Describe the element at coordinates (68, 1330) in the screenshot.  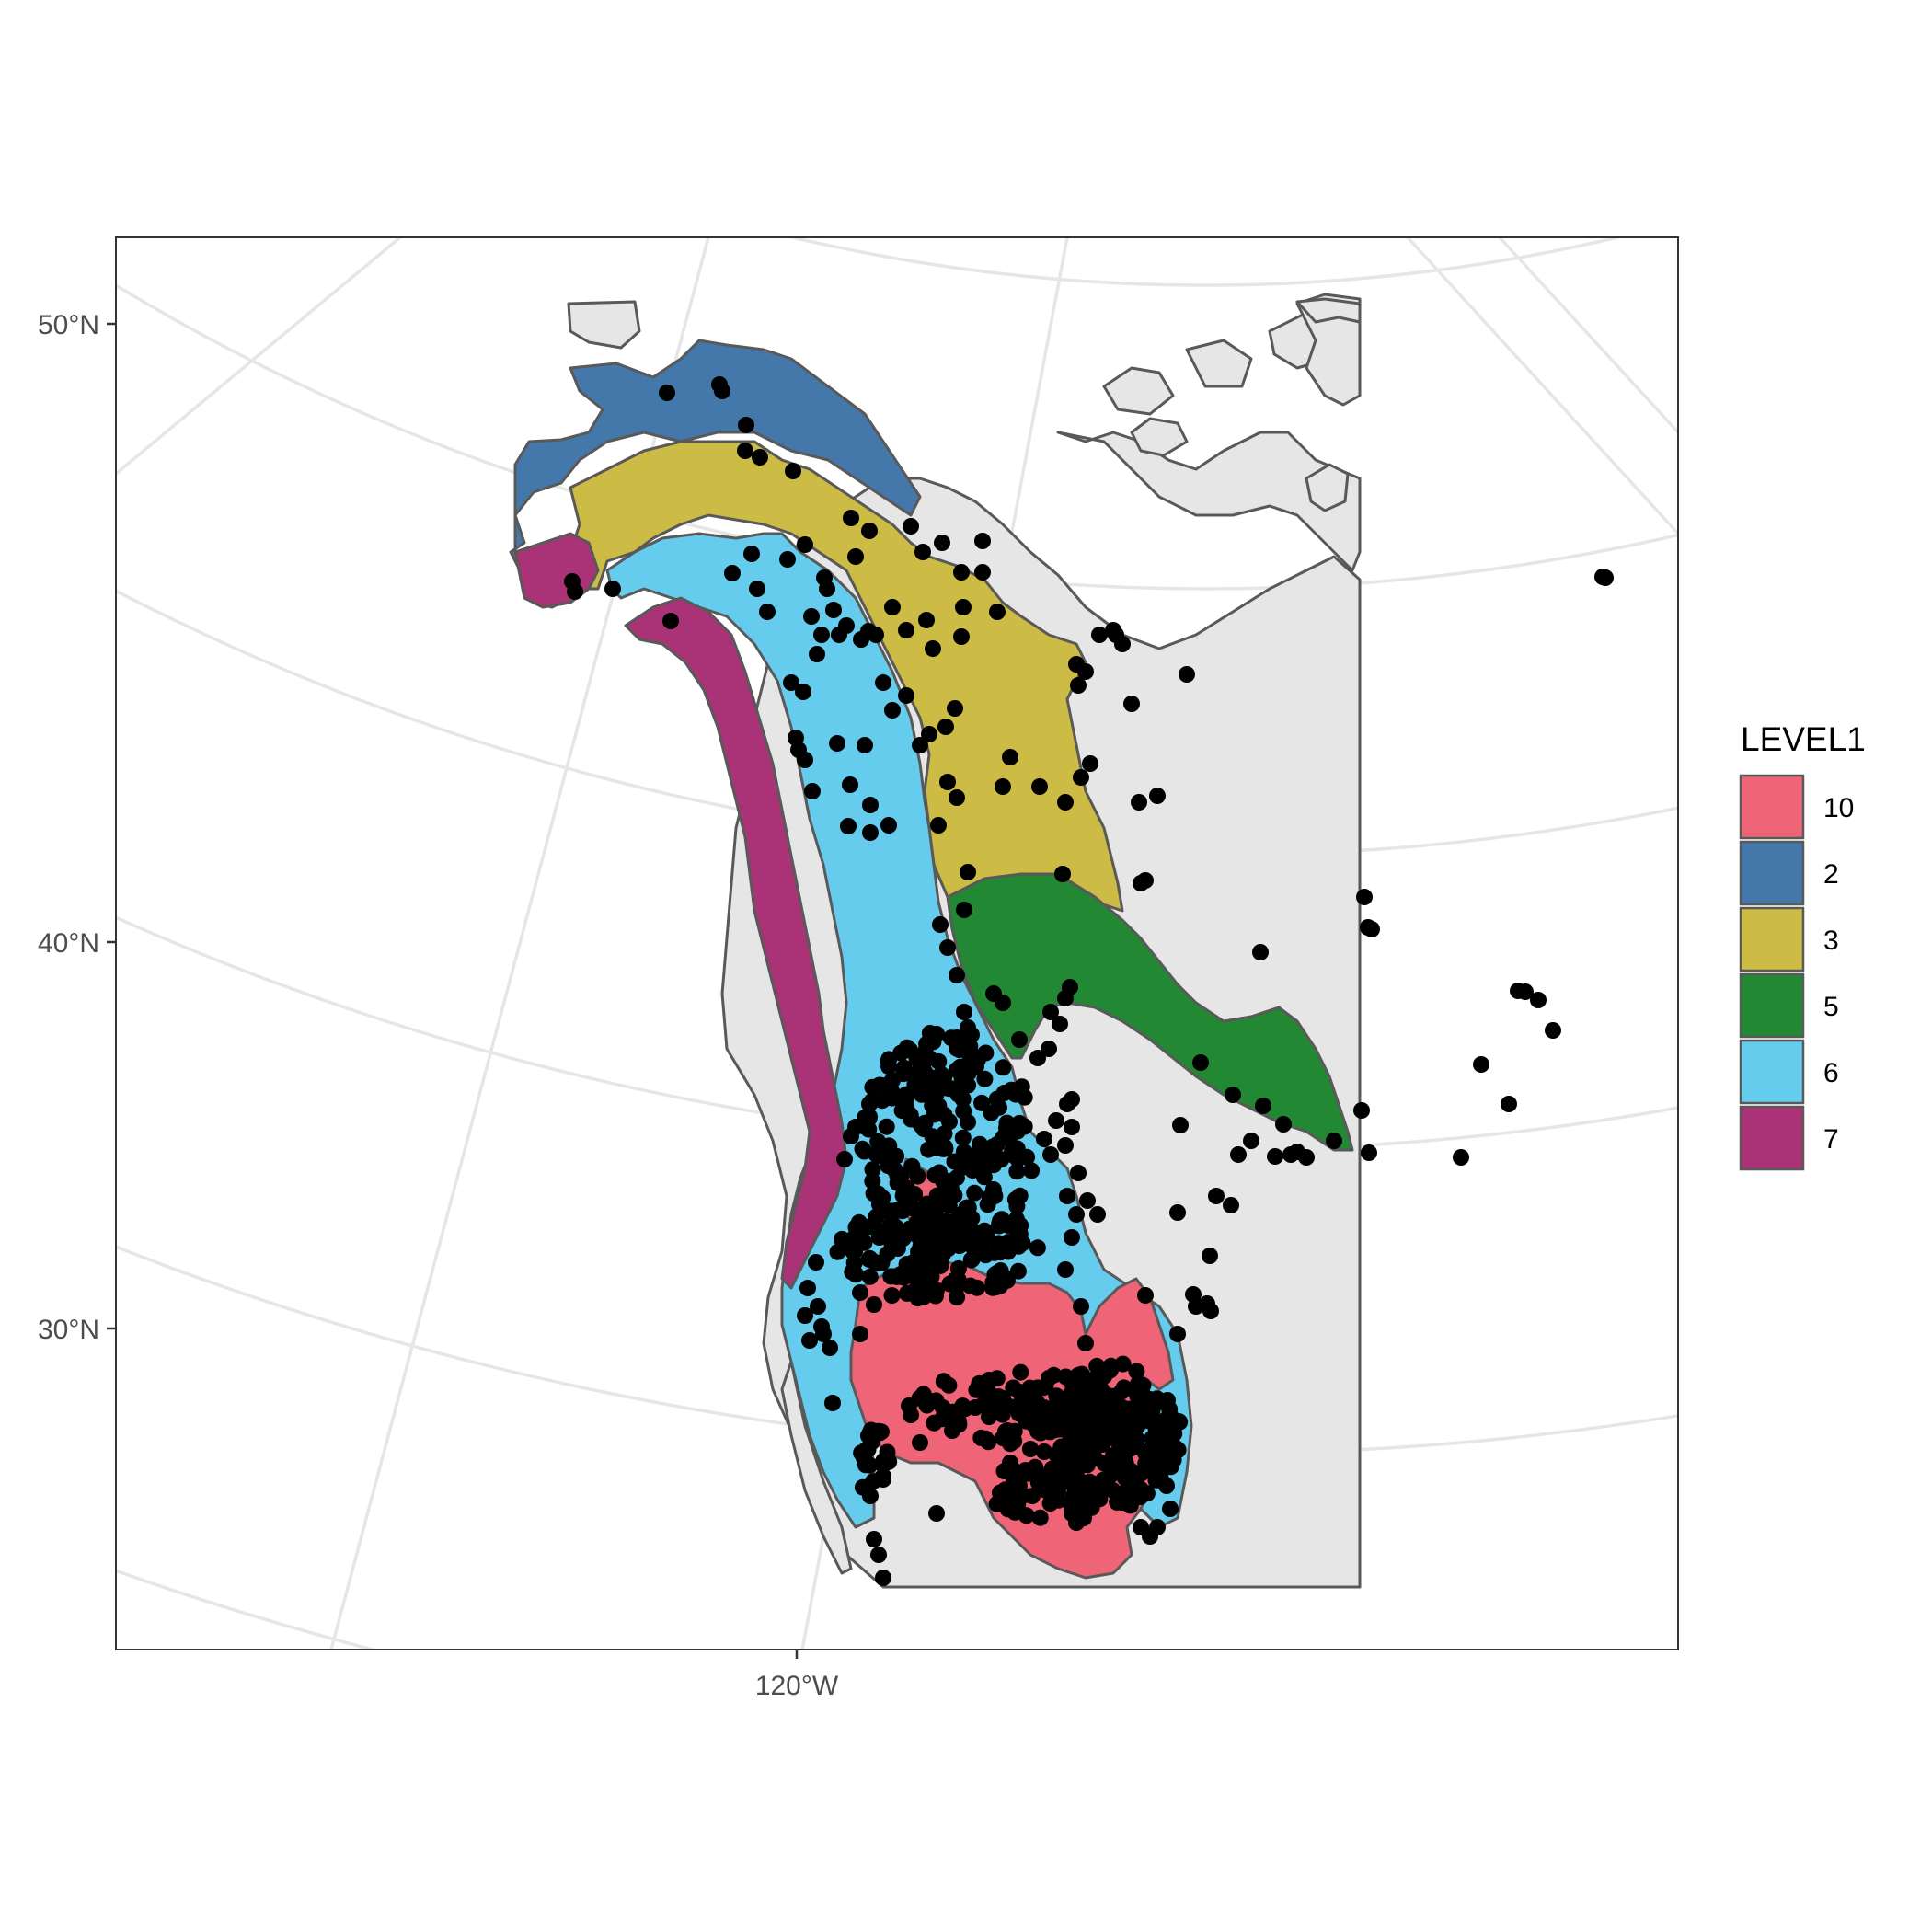
I see `y-tick-label-30n: 30°N` at that location.